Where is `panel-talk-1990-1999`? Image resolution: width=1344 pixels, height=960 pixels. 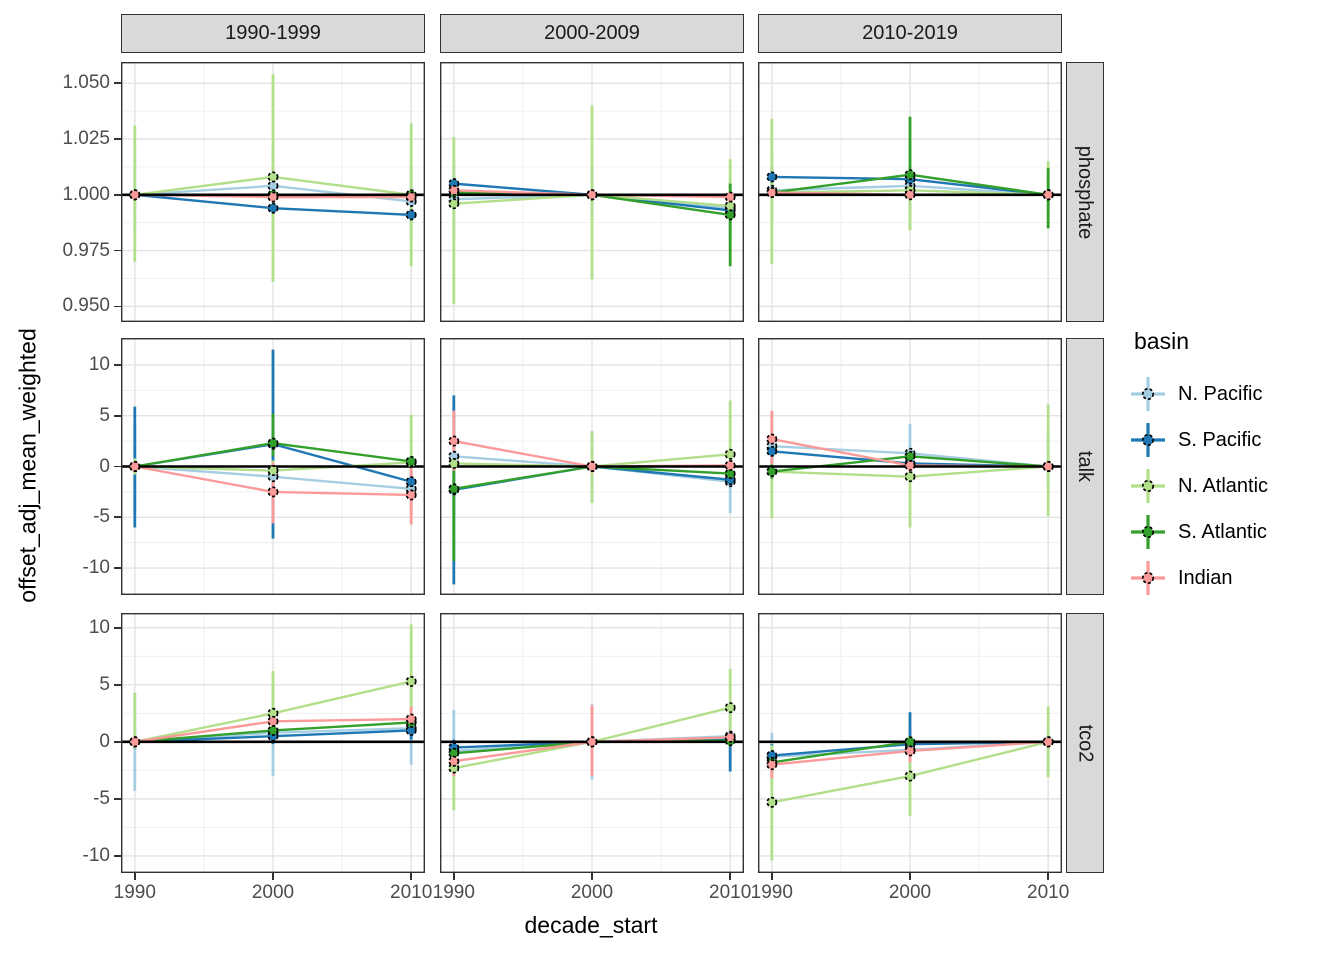
panel-talk-1990-1999 is located at coordinates (273, 466).